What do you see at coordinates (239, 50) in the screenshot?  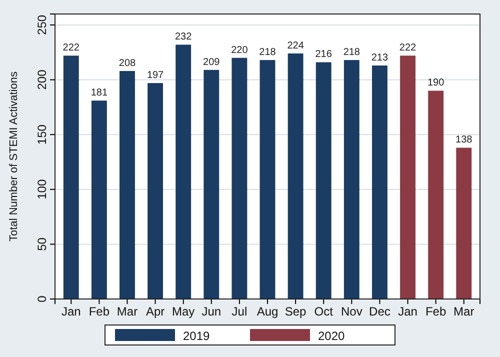 I see `data-label: 220` at bounding box center [239, 50].